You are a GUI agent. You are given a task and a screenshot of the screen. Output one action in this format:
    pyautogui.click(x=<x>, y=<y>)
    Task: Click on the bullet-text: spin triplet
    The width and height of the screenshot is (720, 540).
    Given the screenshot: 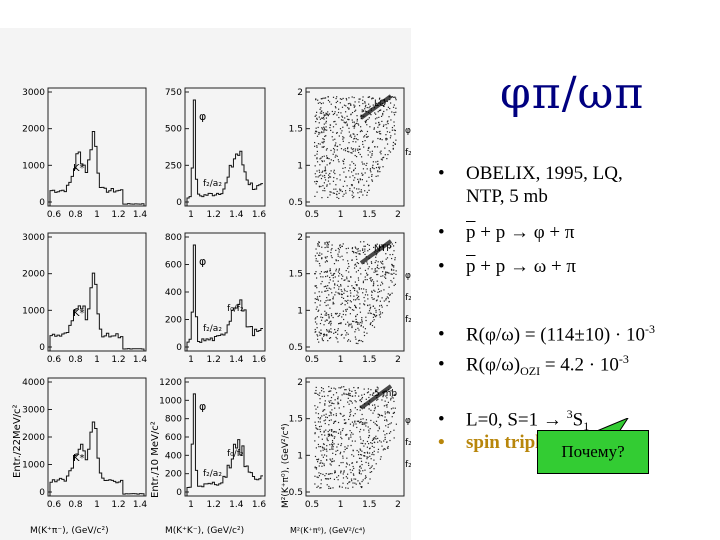 What is the action you would take?
    pyautogui.click(x=511, y=442)
    